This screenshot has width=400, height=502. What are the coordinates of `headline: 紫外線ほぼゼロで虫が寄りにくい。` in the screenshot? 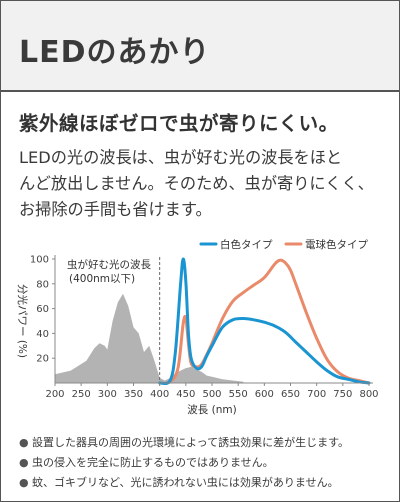 It's located at (179, 123).